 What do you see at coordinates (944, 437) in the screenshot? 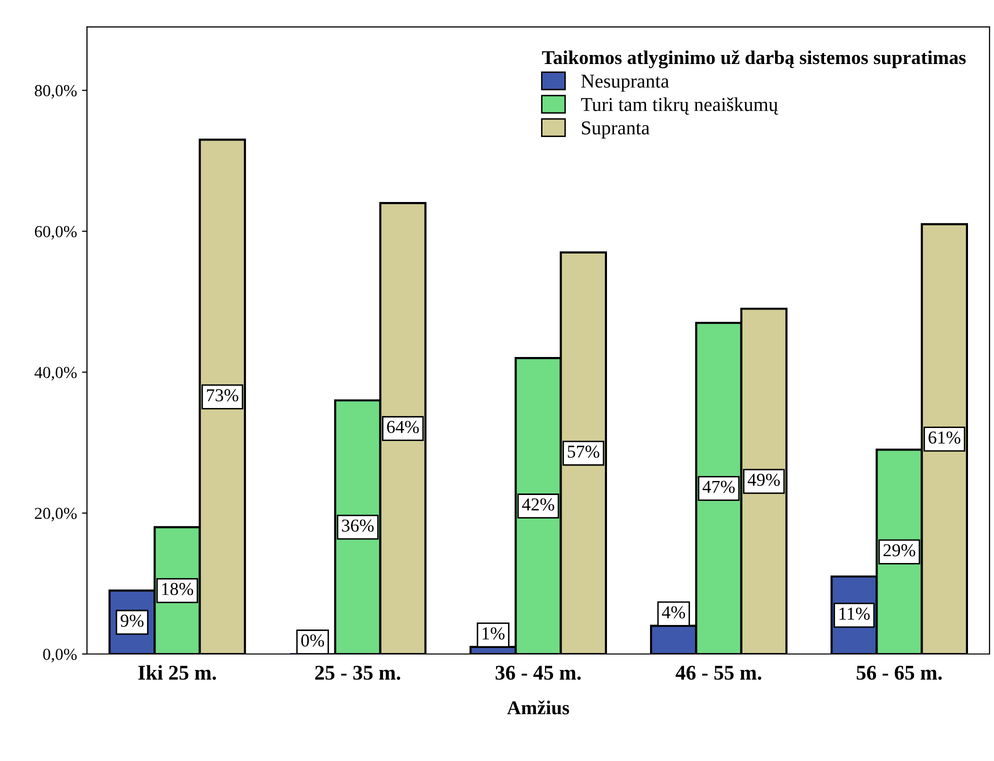
I see `data-label: 61%` at bounding box center [944, 437].